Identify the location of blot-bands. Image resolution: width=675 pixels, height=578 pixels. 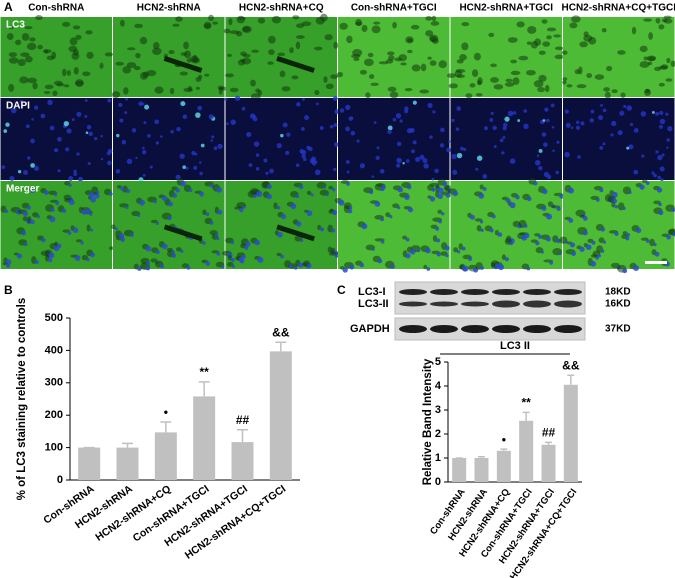
(490, 311).